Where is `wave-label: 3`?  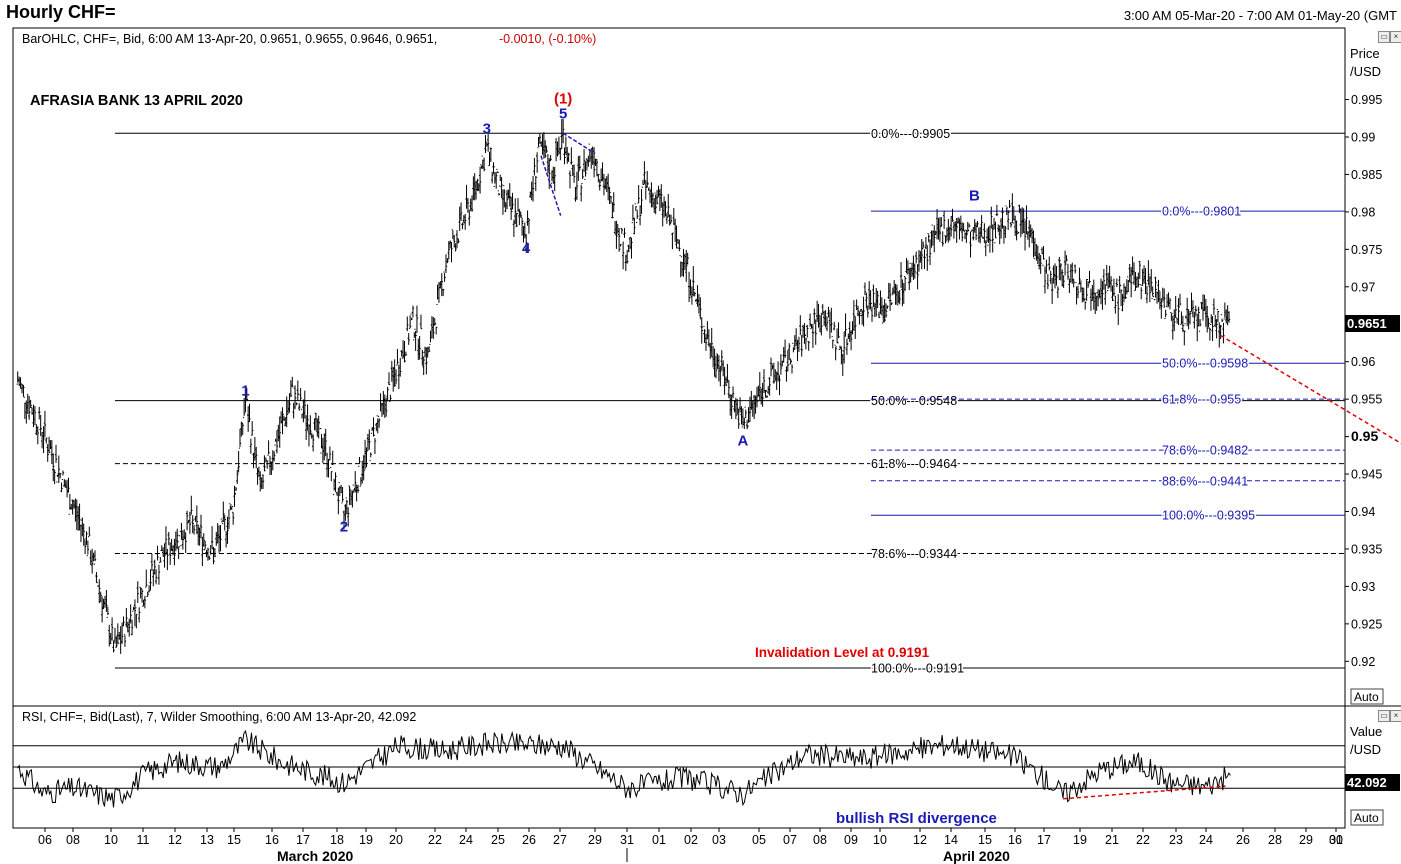 wave-label: 3 is located at coordinates (487, 128).